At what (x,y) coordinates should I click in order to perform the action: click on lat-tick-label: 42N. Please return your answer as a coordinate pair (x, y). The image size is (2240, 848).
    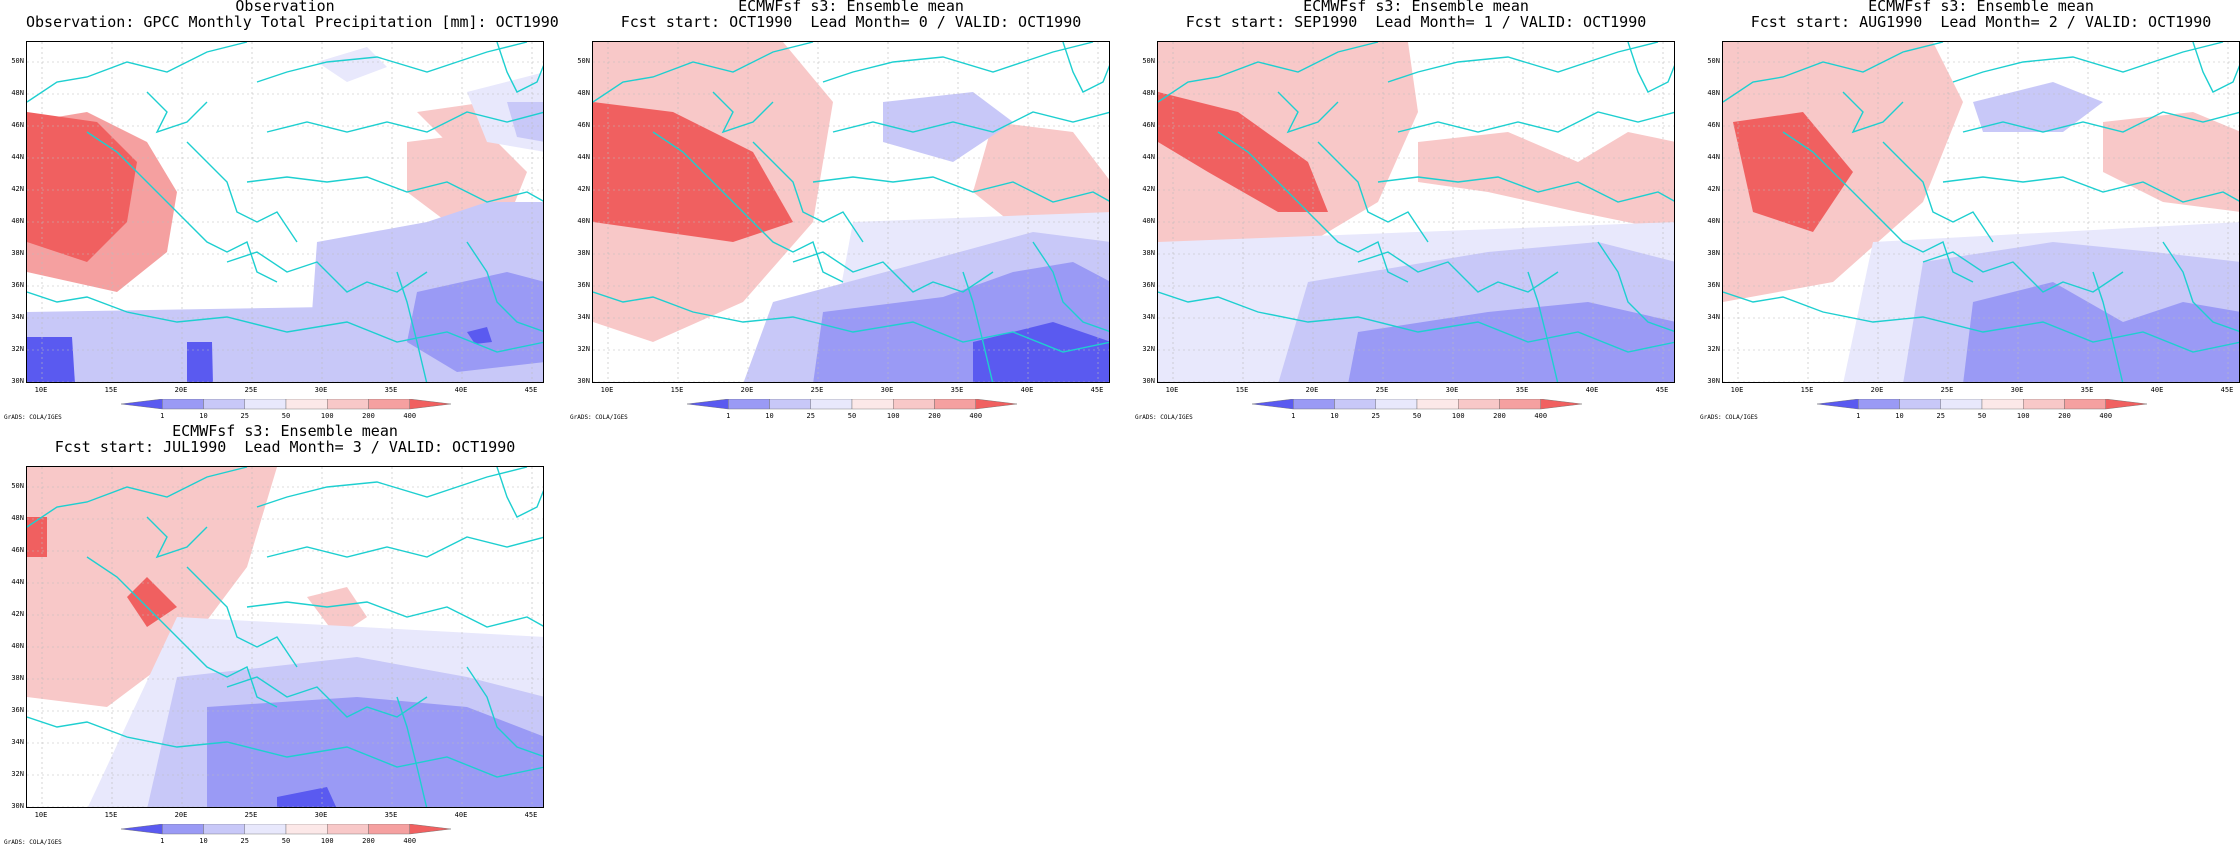
    Looking at the image, I should click on (1148, 189).